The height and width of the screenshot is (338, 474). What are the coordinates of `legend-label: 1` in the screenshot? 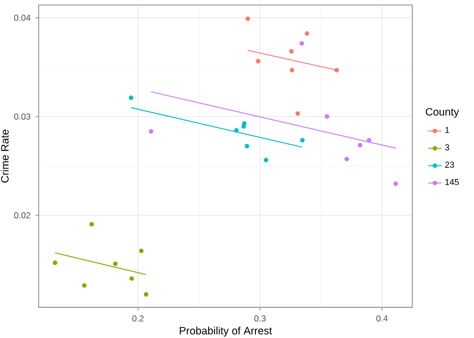 It's located at (447, 129).